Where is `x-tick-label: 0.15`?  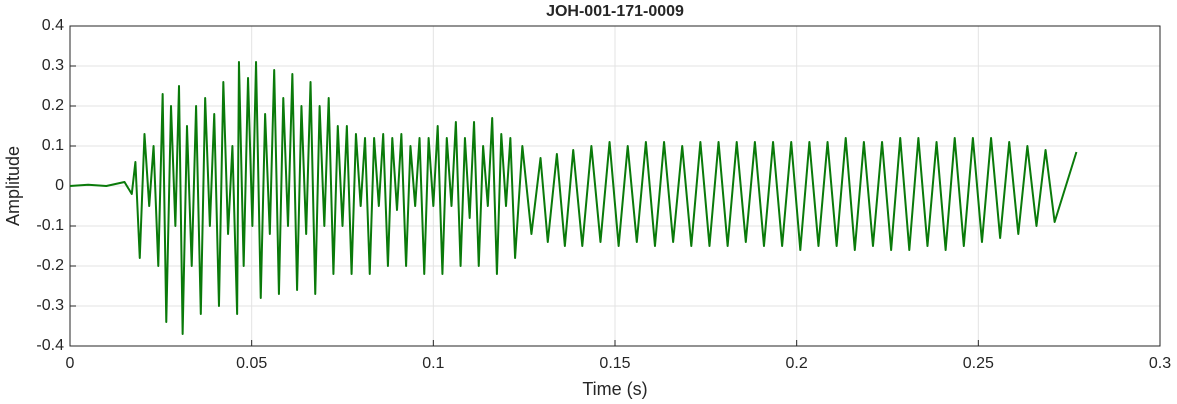 x-tick-label: 0.15 is located at coordinates (614, 363).